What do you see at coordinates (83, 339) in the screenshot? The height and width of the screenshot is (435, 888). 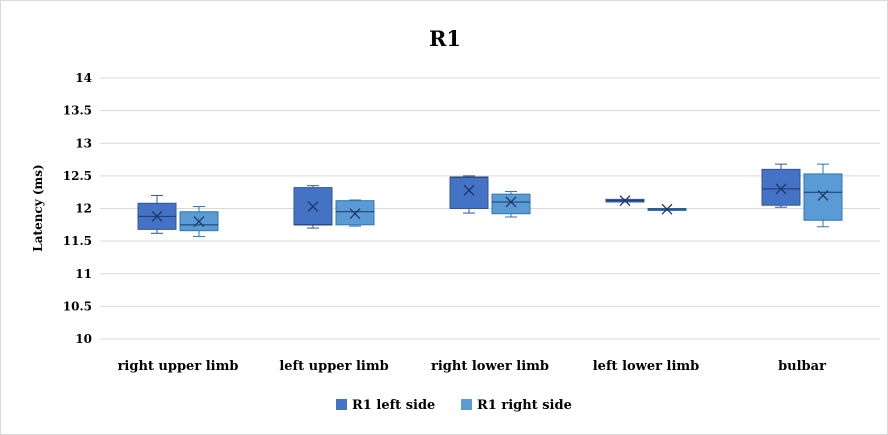 I see `y-tick-label: 10` at bounding box center [83, 339].